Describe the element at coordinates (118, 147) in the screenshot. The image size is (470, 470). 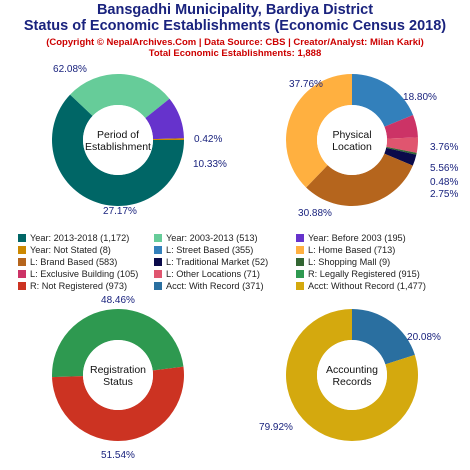
I see `donut-center-label: Establishment` at that location.